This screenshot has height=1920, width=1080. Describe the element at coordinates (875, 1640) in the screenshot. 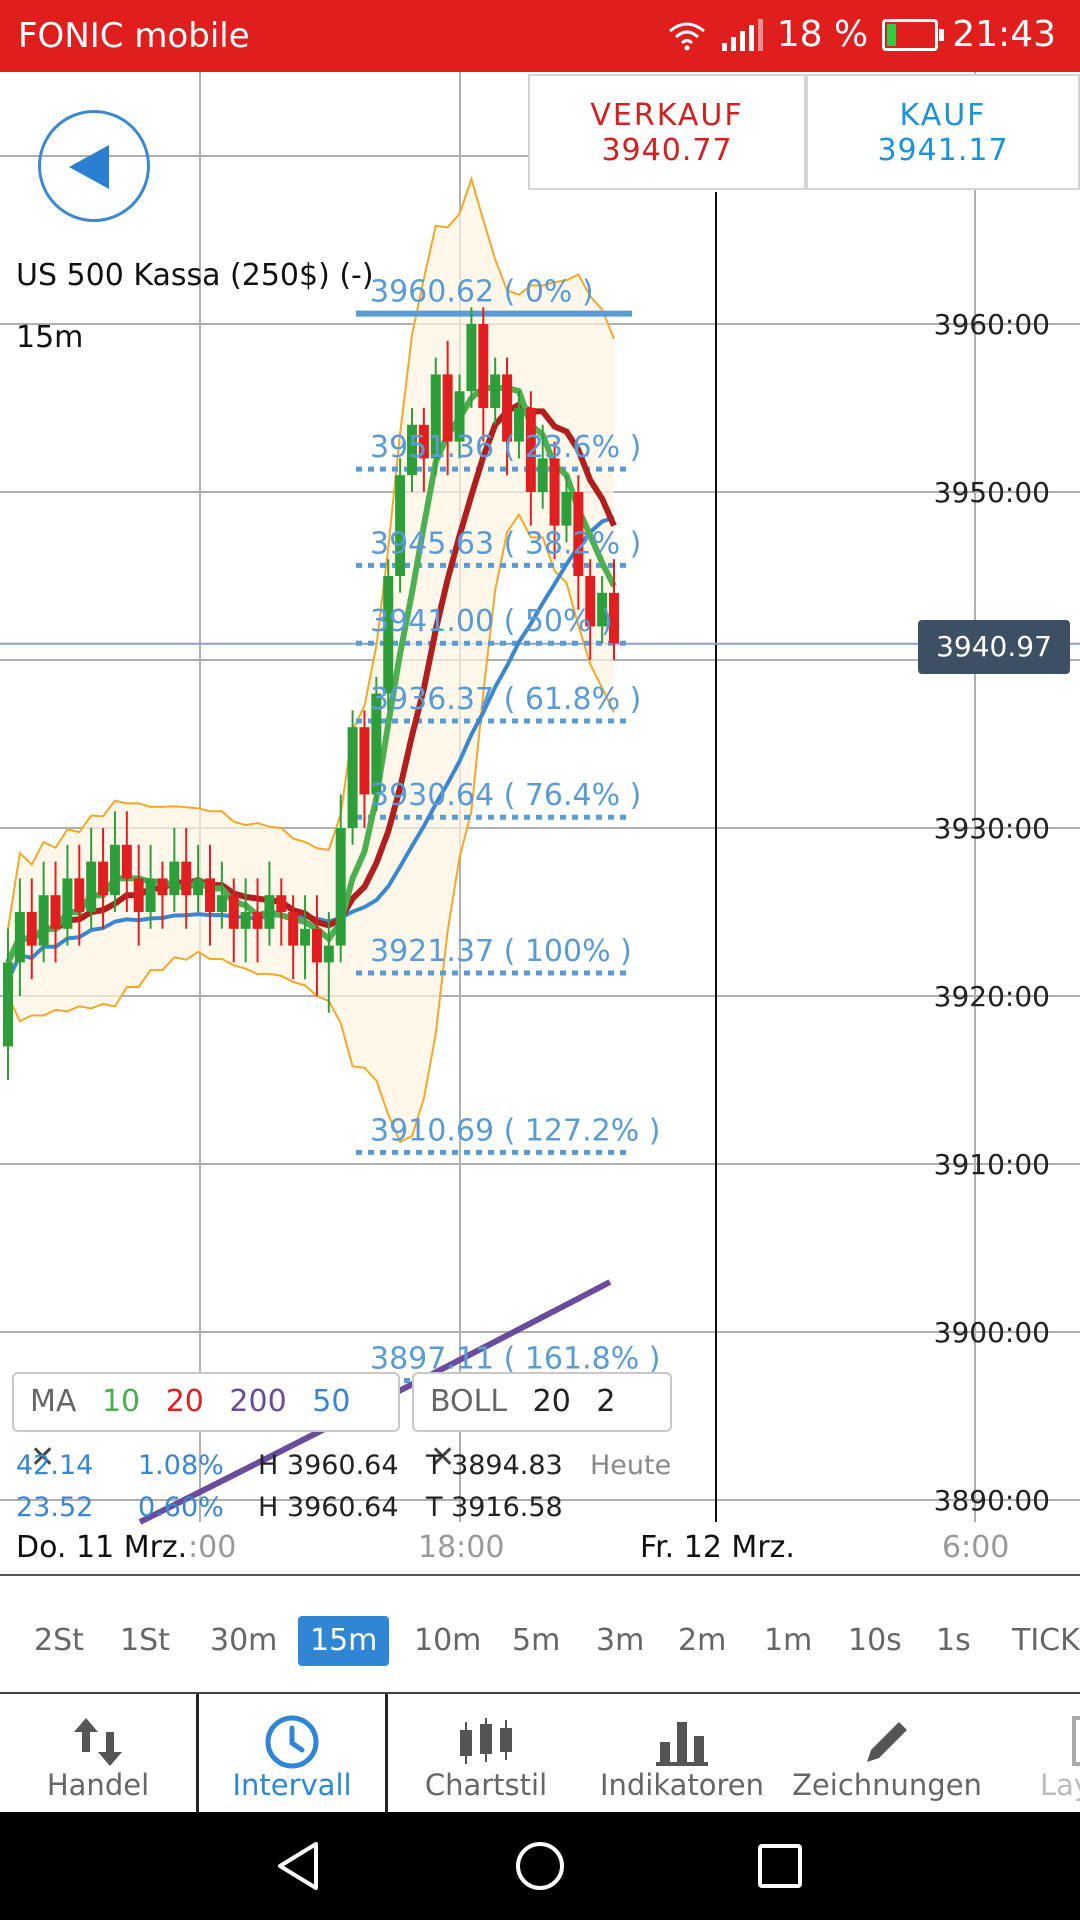

I see `interval-option: 10s` at that location.